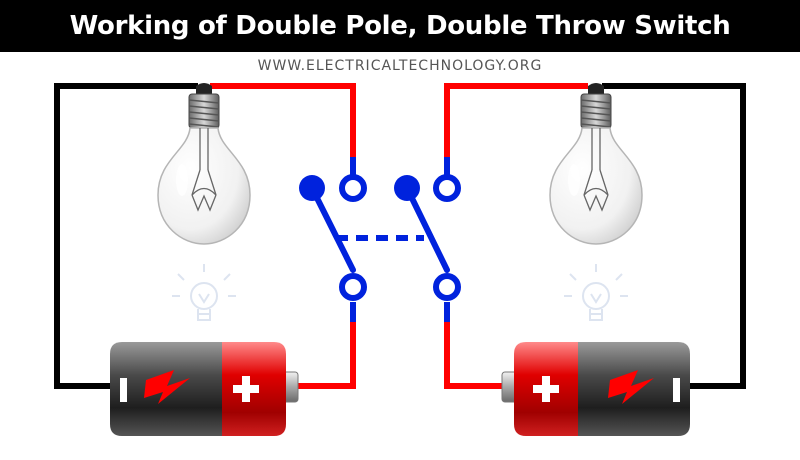 This screenshot has width=800, height=460. Describe the element at coordinates (353, 287) in the screenshot. I see `terminal-left-bottom` at that location.